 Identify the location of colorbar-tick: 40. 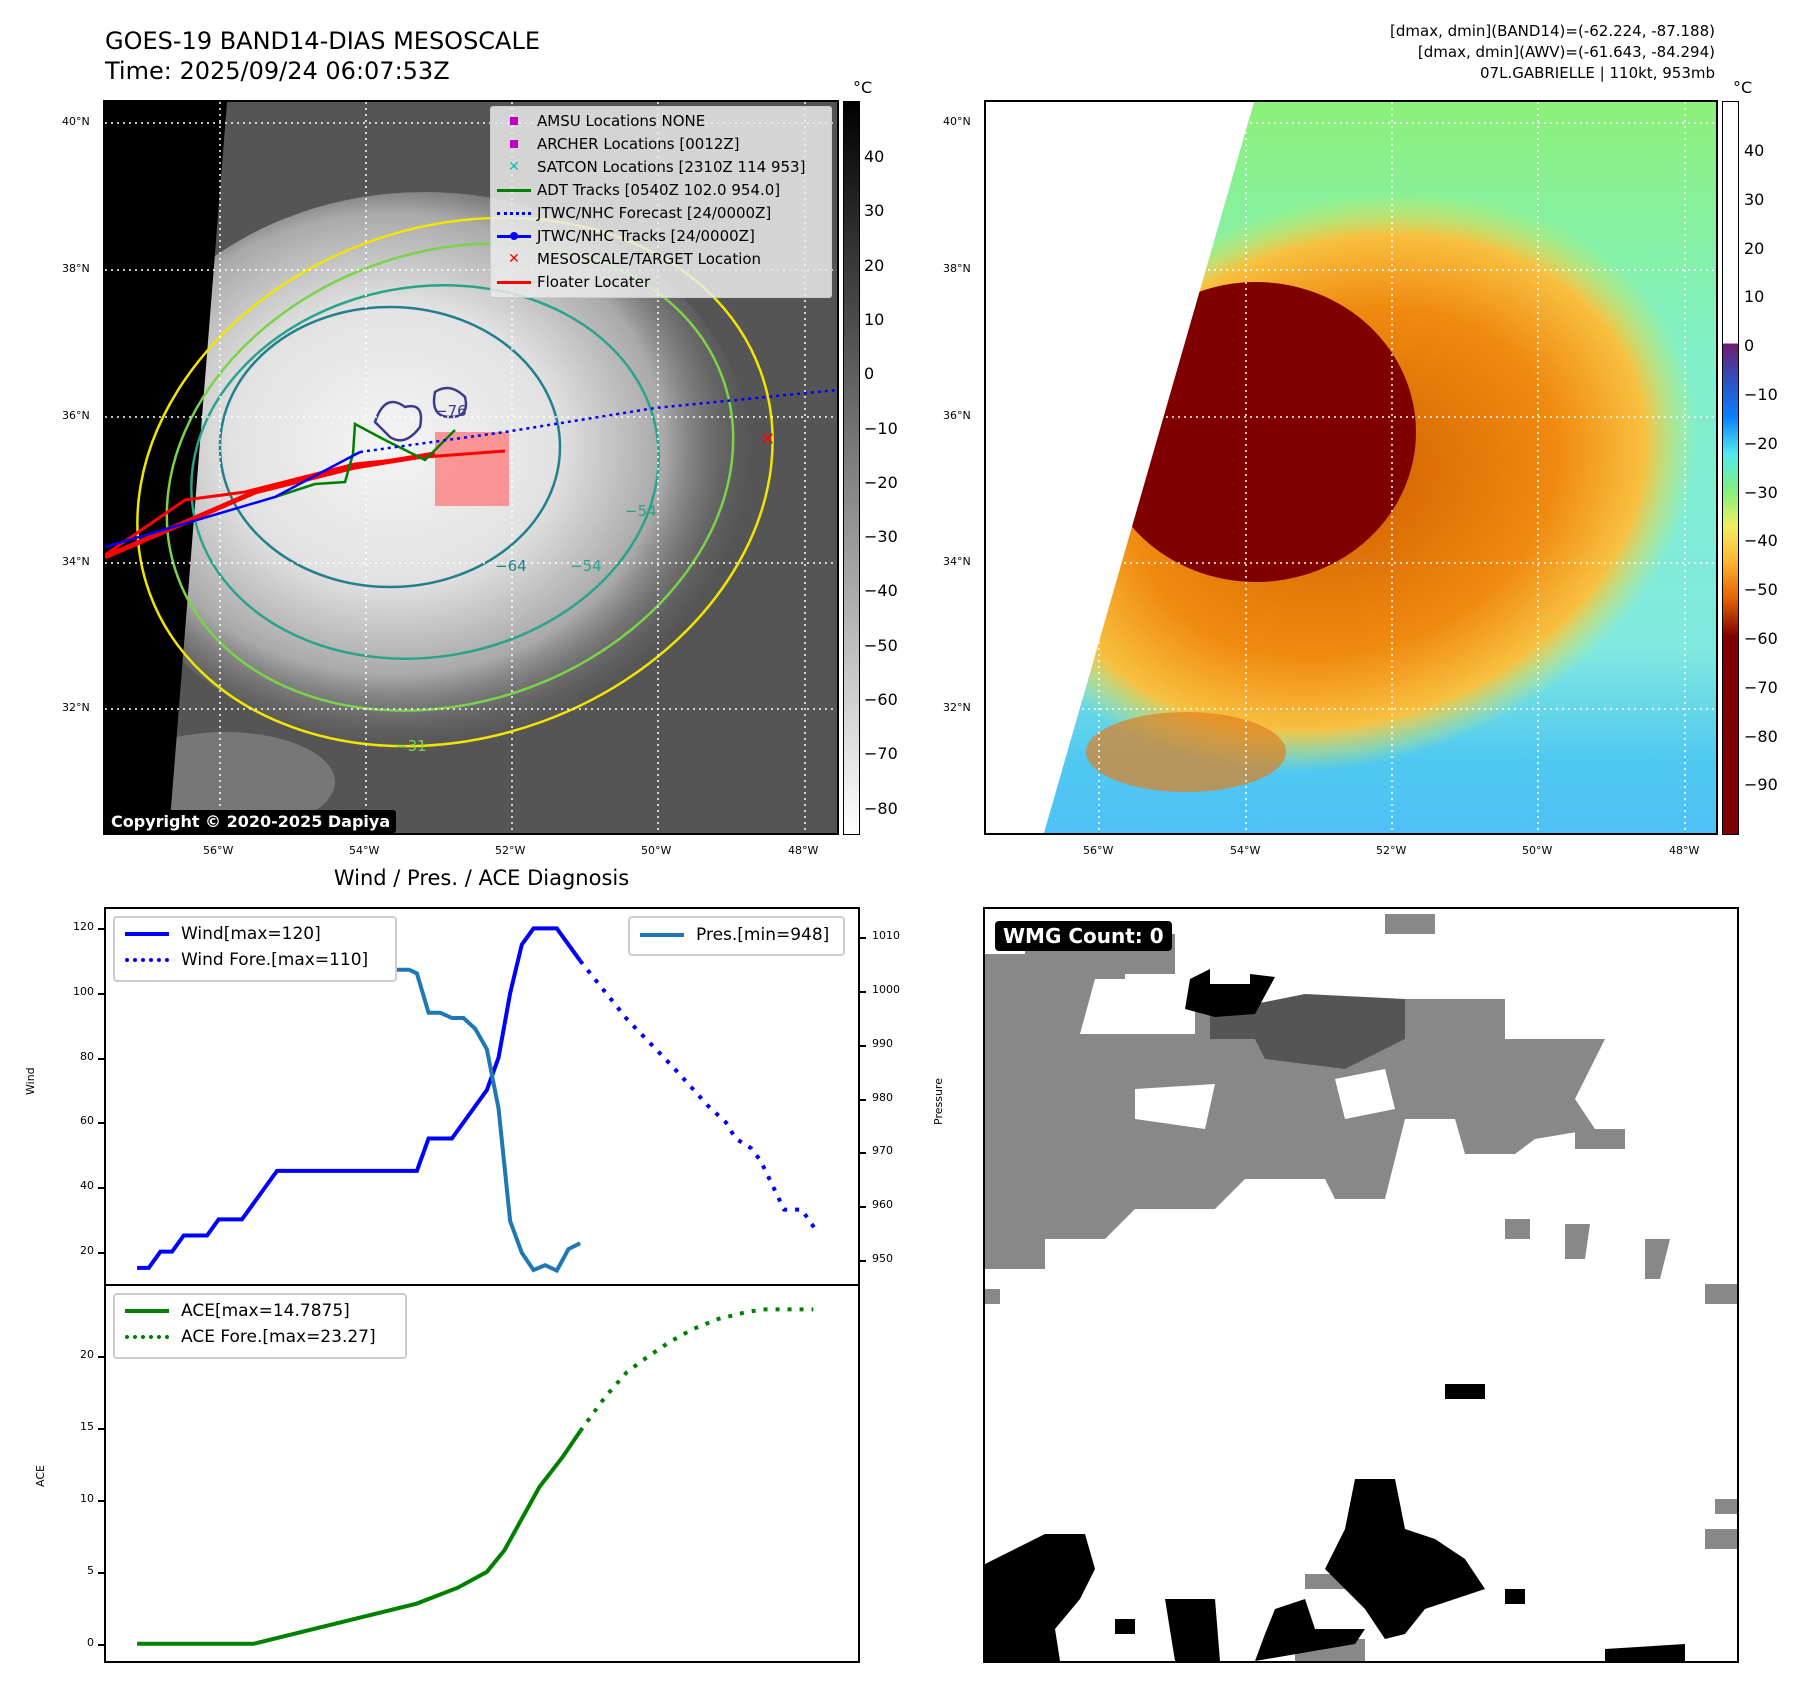
(874, 156).